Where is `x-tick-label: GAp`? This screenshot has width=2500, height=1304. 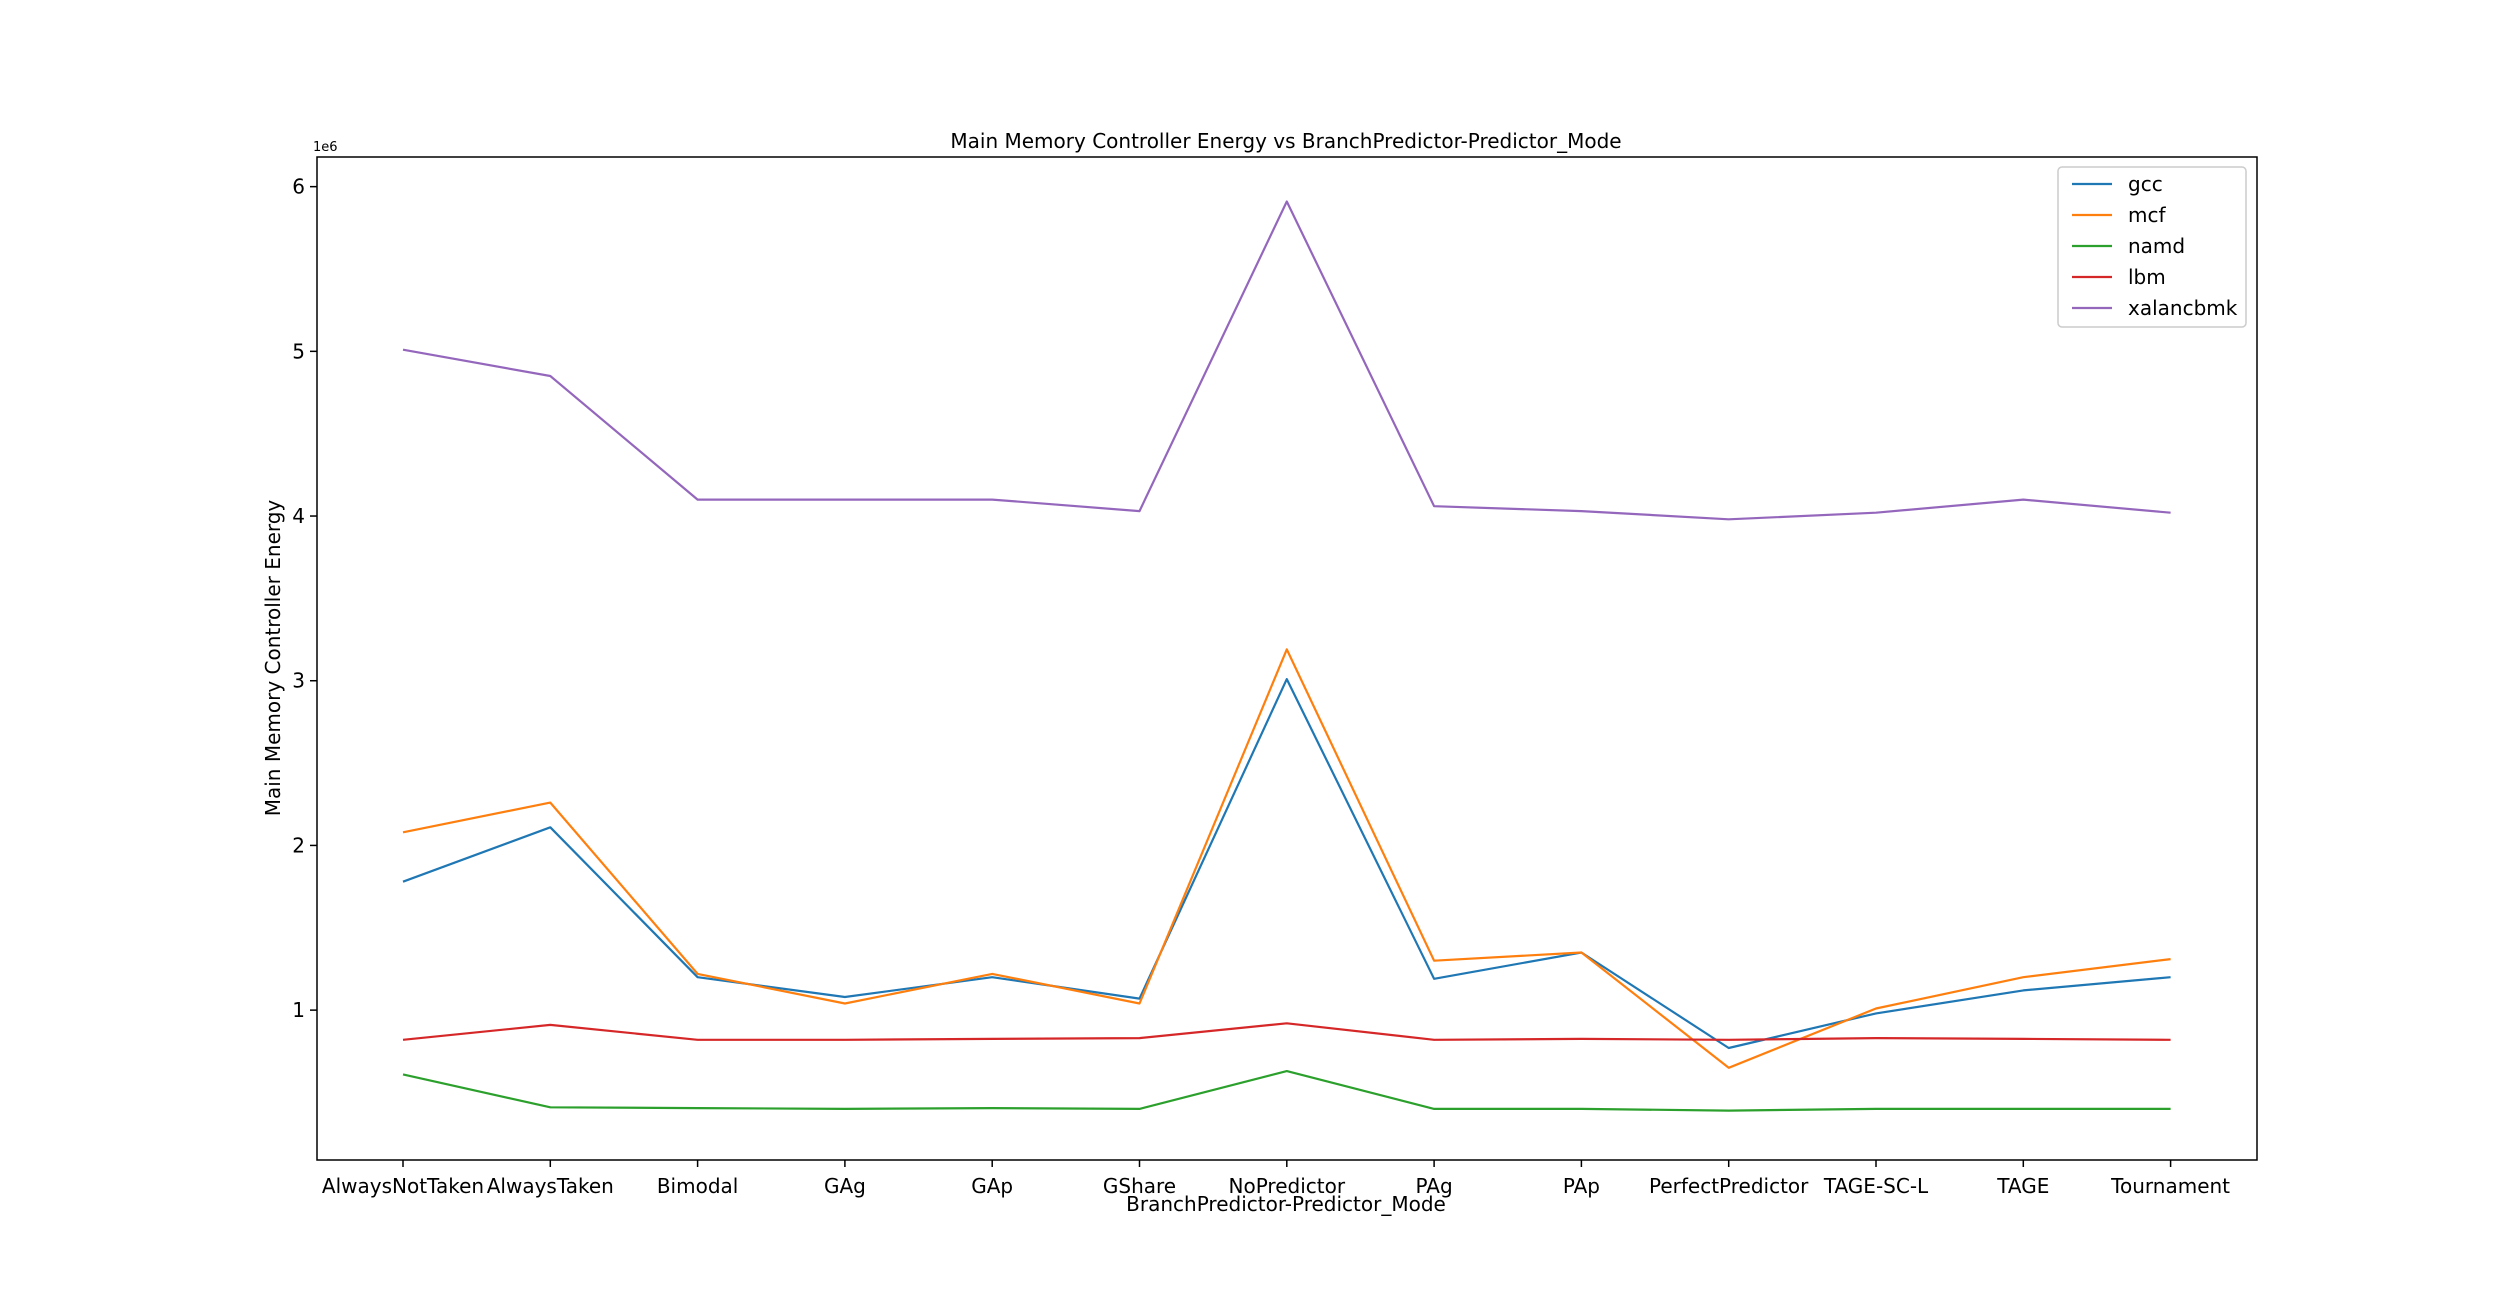
x-tick-label: GAp is located at coordinates (992, 1186).